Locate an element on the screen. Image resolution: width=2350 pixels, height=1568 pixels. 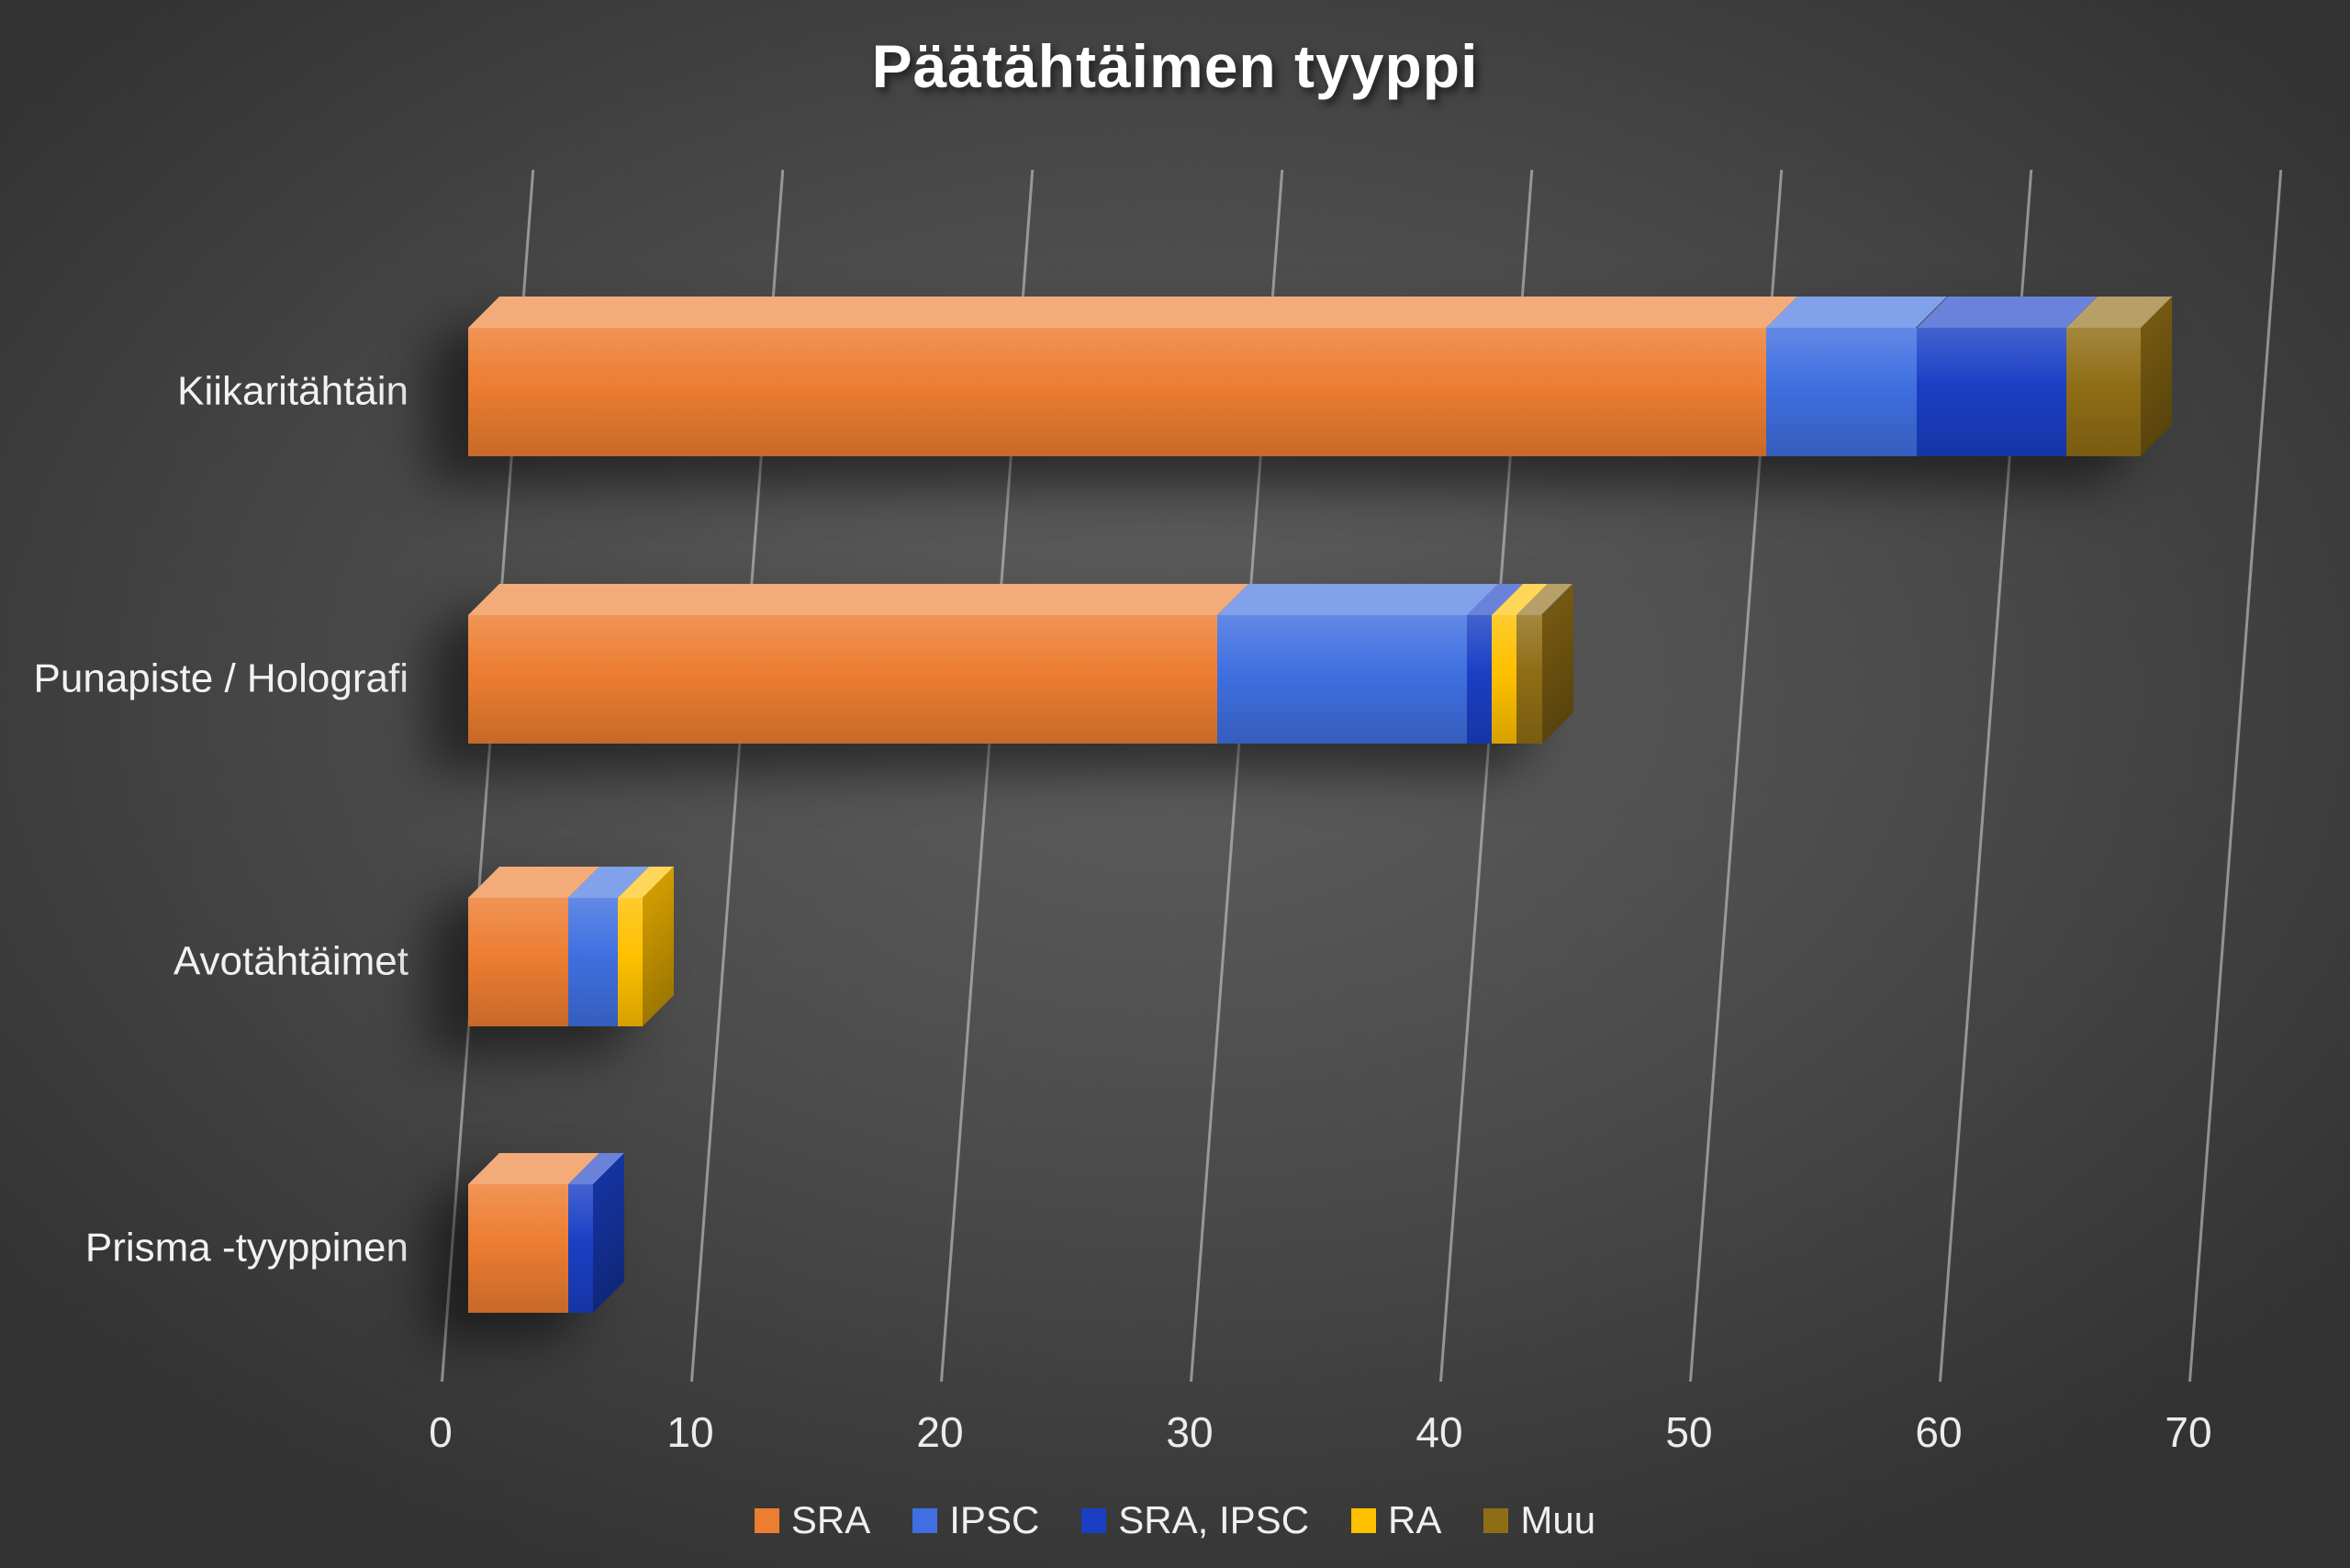
legend-swatch-ipsc is located at coordinates (925, 1520).